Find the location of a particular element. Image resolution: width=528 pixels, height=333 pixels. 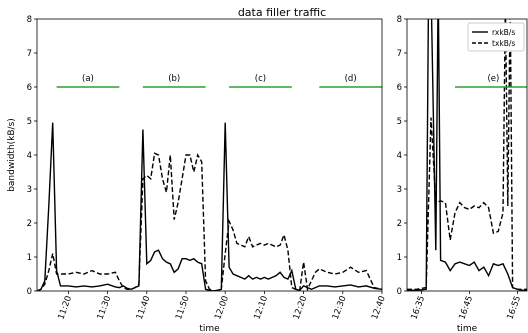

x-tick-label: 11:50 is located at coordinates (183, 308).